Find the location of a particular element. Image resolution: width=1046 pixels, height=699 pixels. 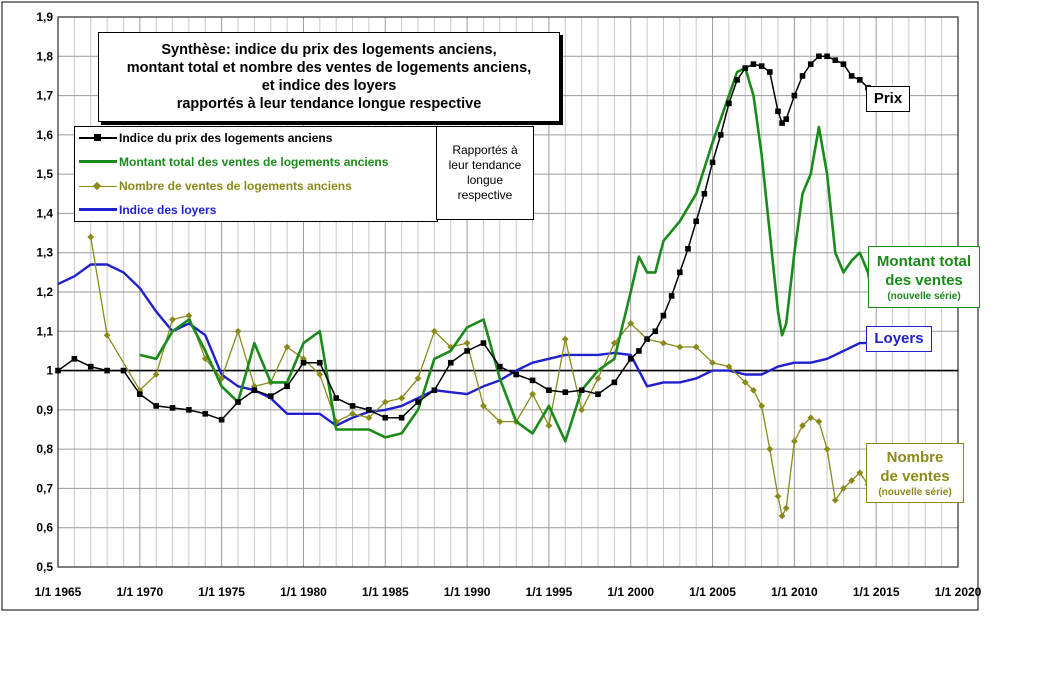

y-tick-label: 1,8 is located at coordinates (44, 56).